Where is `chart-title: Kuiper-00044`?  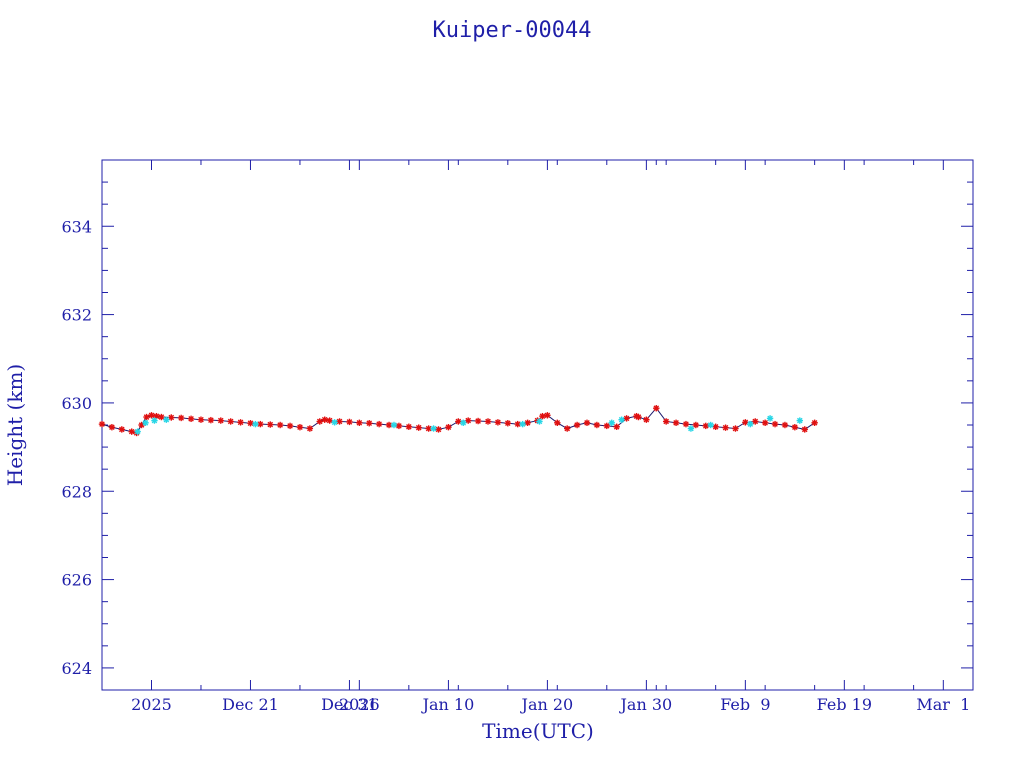
chart-title: Kuiper-00044 is located at coordinates (512, 30).